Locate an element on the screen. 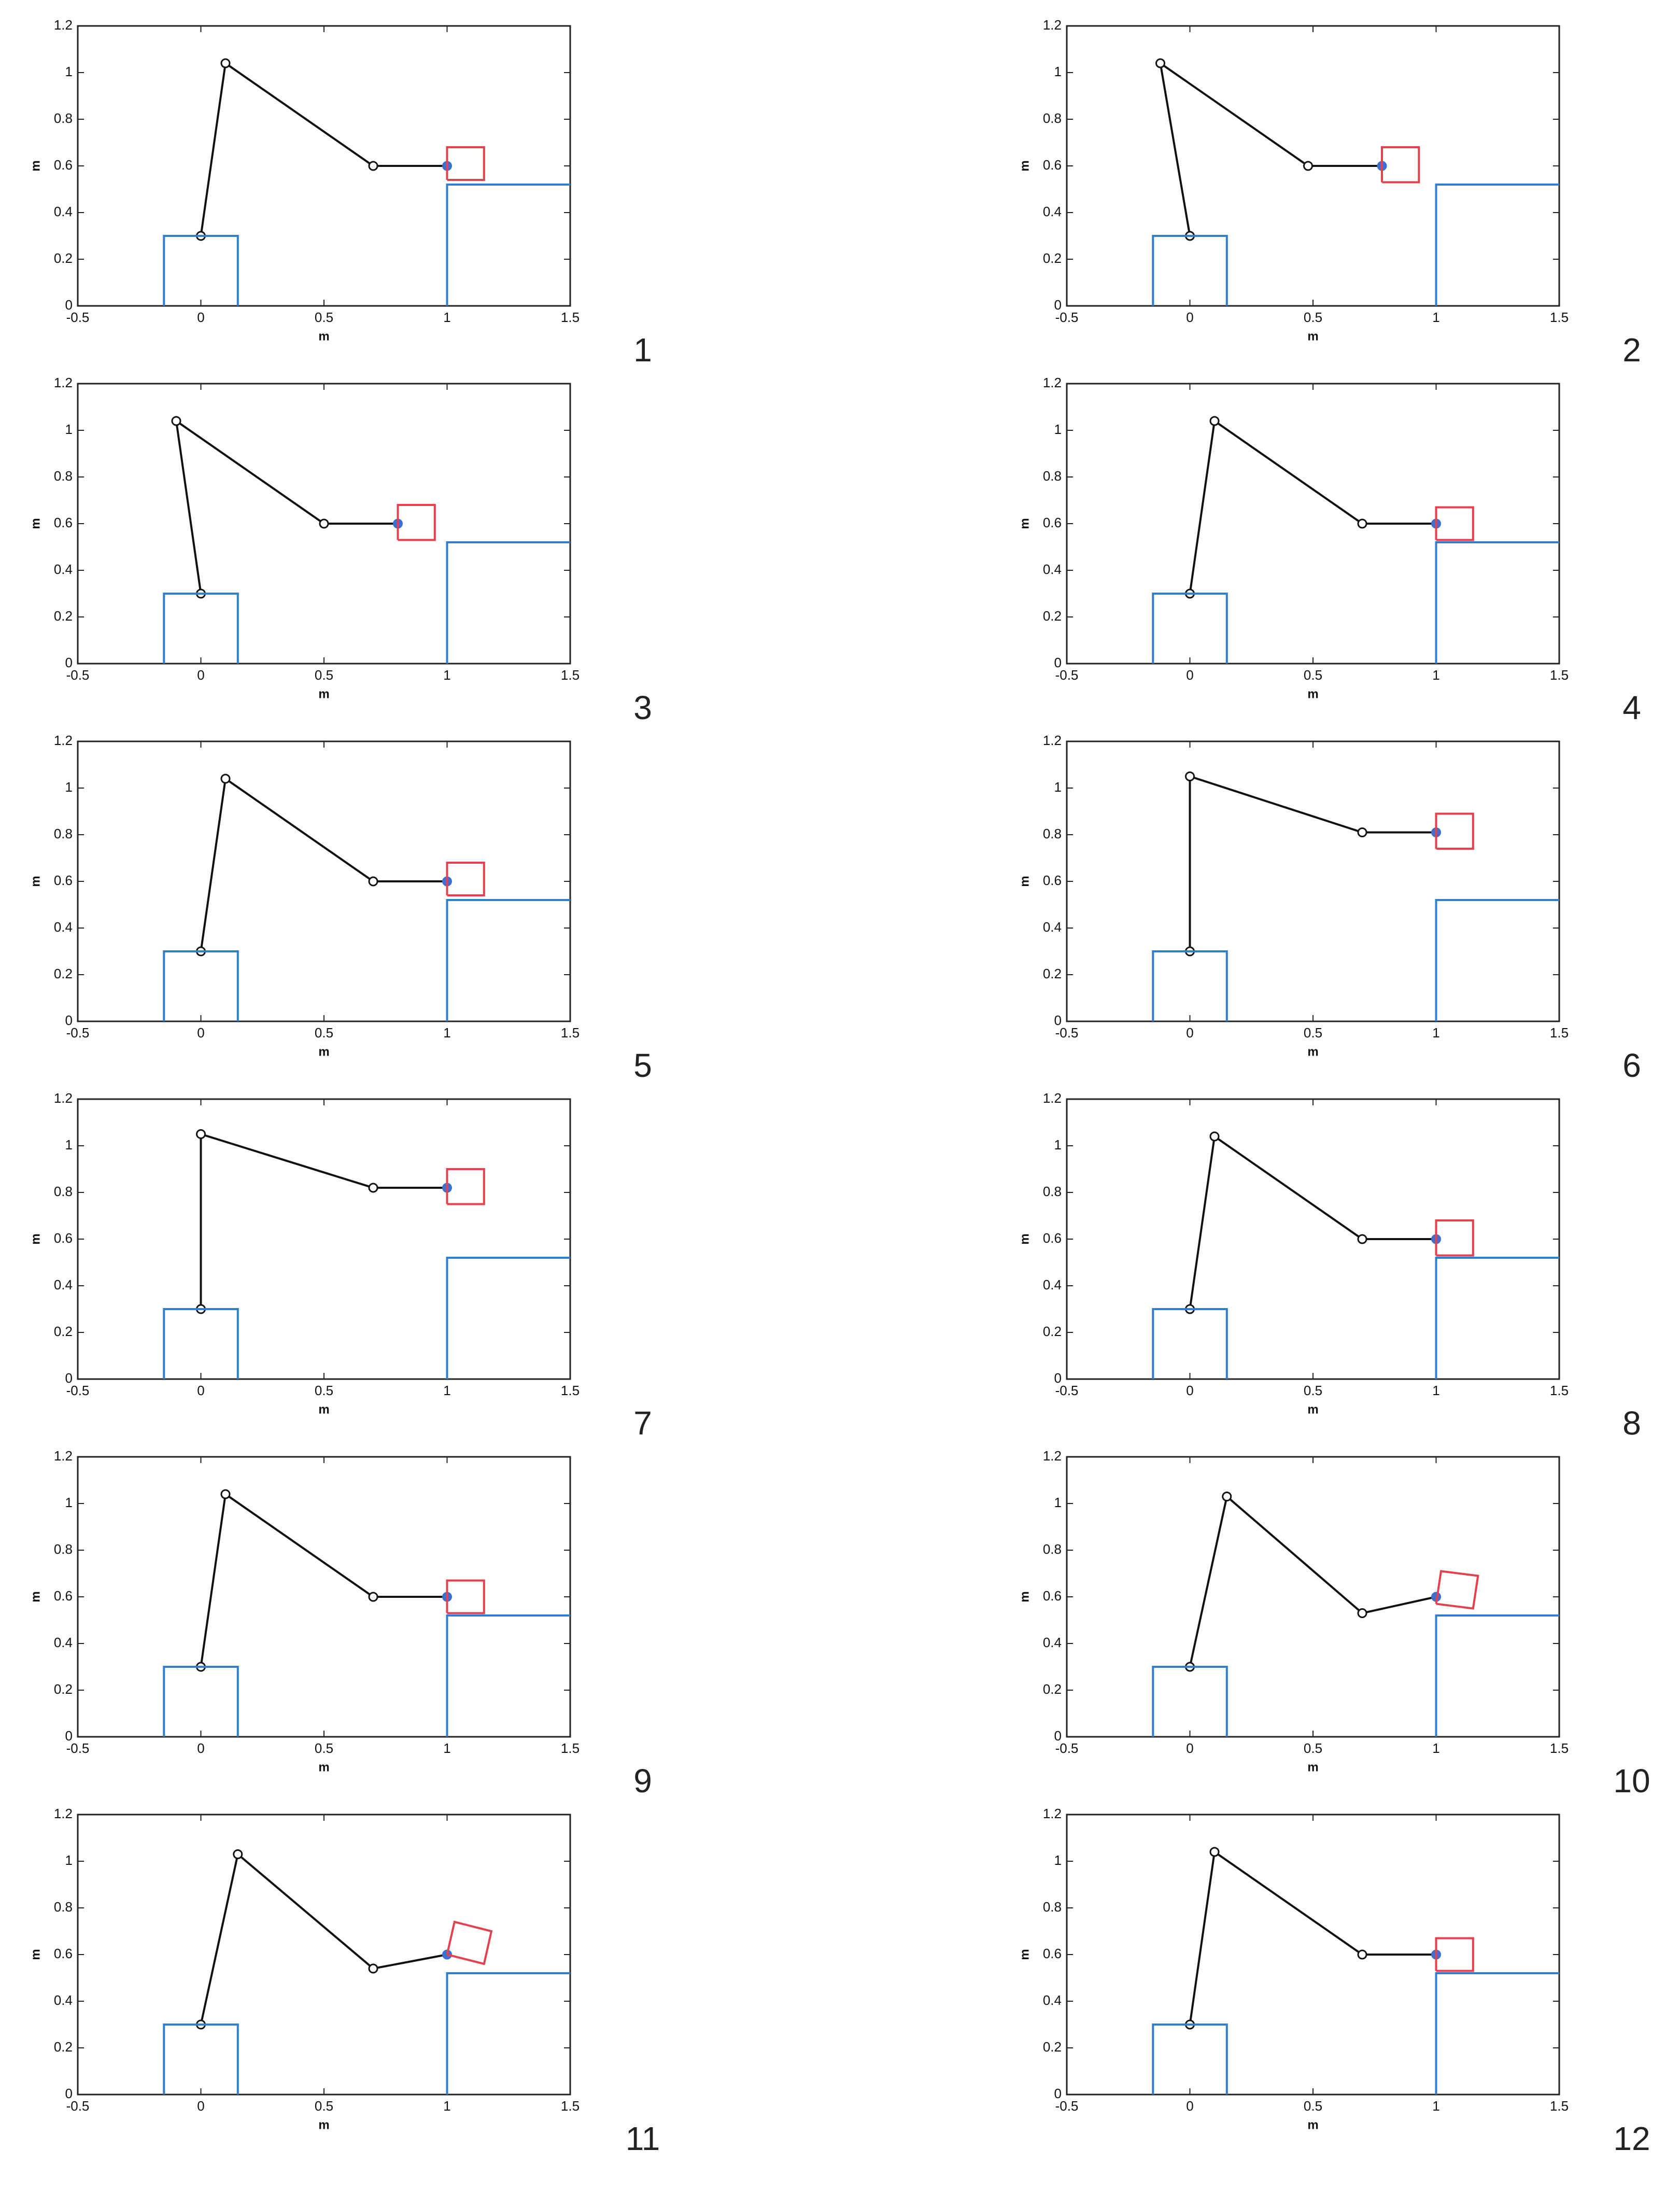 The height and width of the screenshot is (2206, 1680). panel-number: 9 is located at coordinates (642, 1781).